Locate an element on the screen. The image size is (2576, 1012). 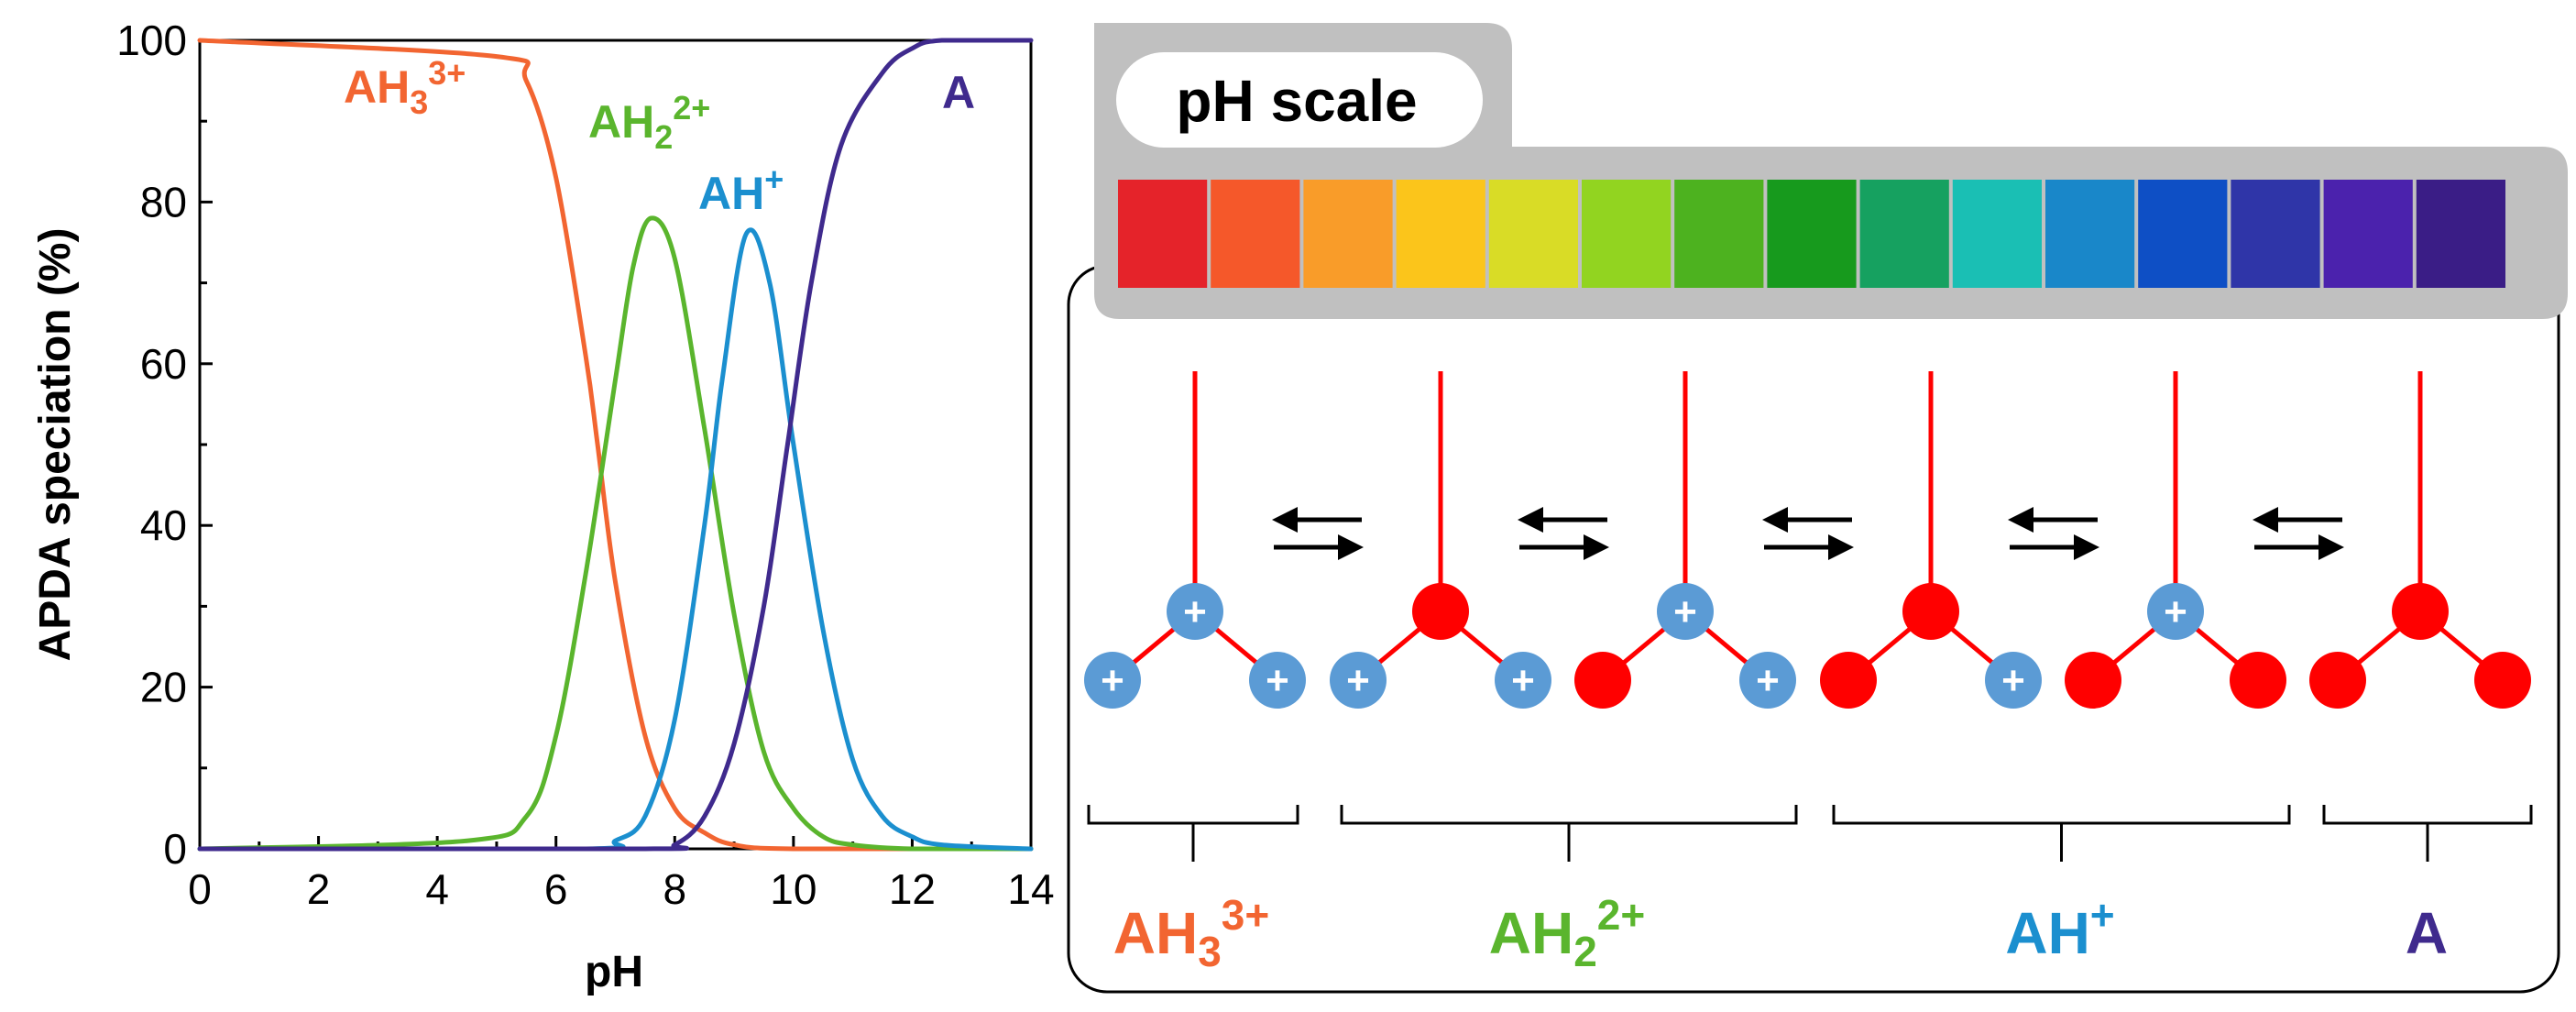
molecule-4: + is located at coordinates (2175, 540).